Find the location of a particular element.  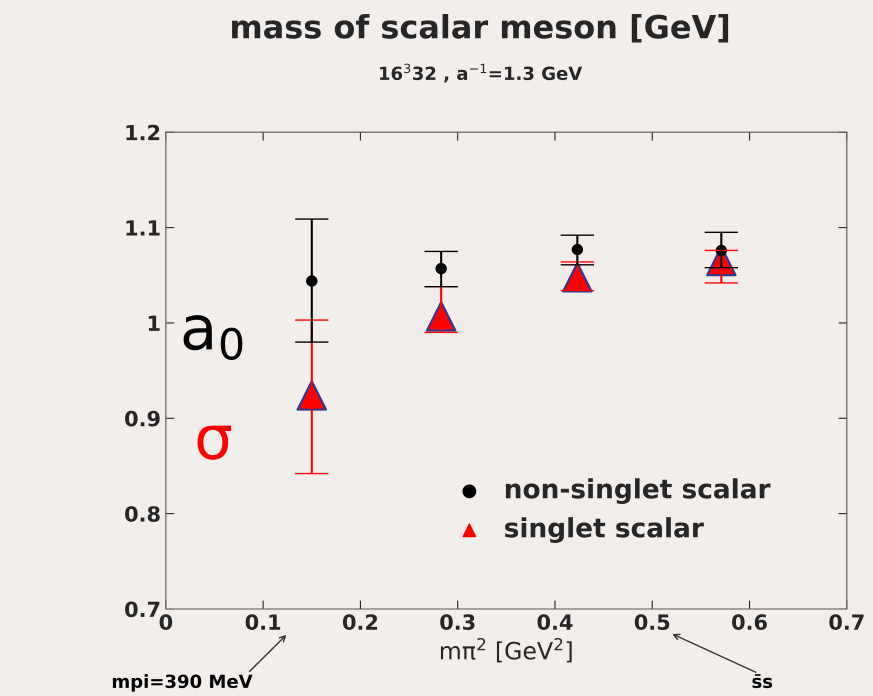

annotation: σ is located at coordinates (215, 443).